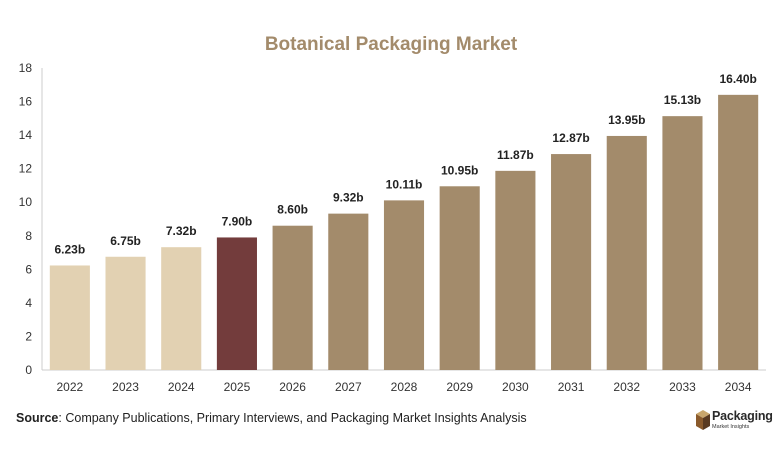 This screenshot has width=782, height=457. Describe the element at coordinates (348, 198) in the screenshot. I see `value-label: 9.32b` at that location.